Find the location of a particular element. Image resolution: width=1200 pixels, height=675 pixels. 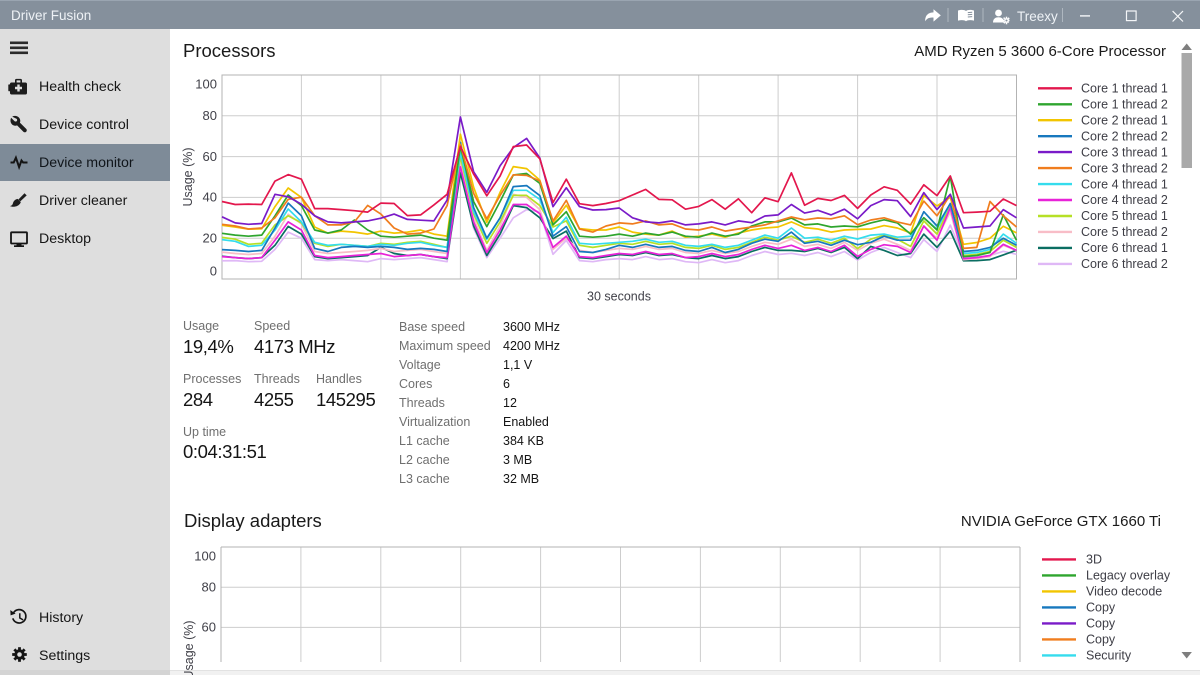

svg-text: Core 2 thread 2 is located at coordinates (1124, 136).